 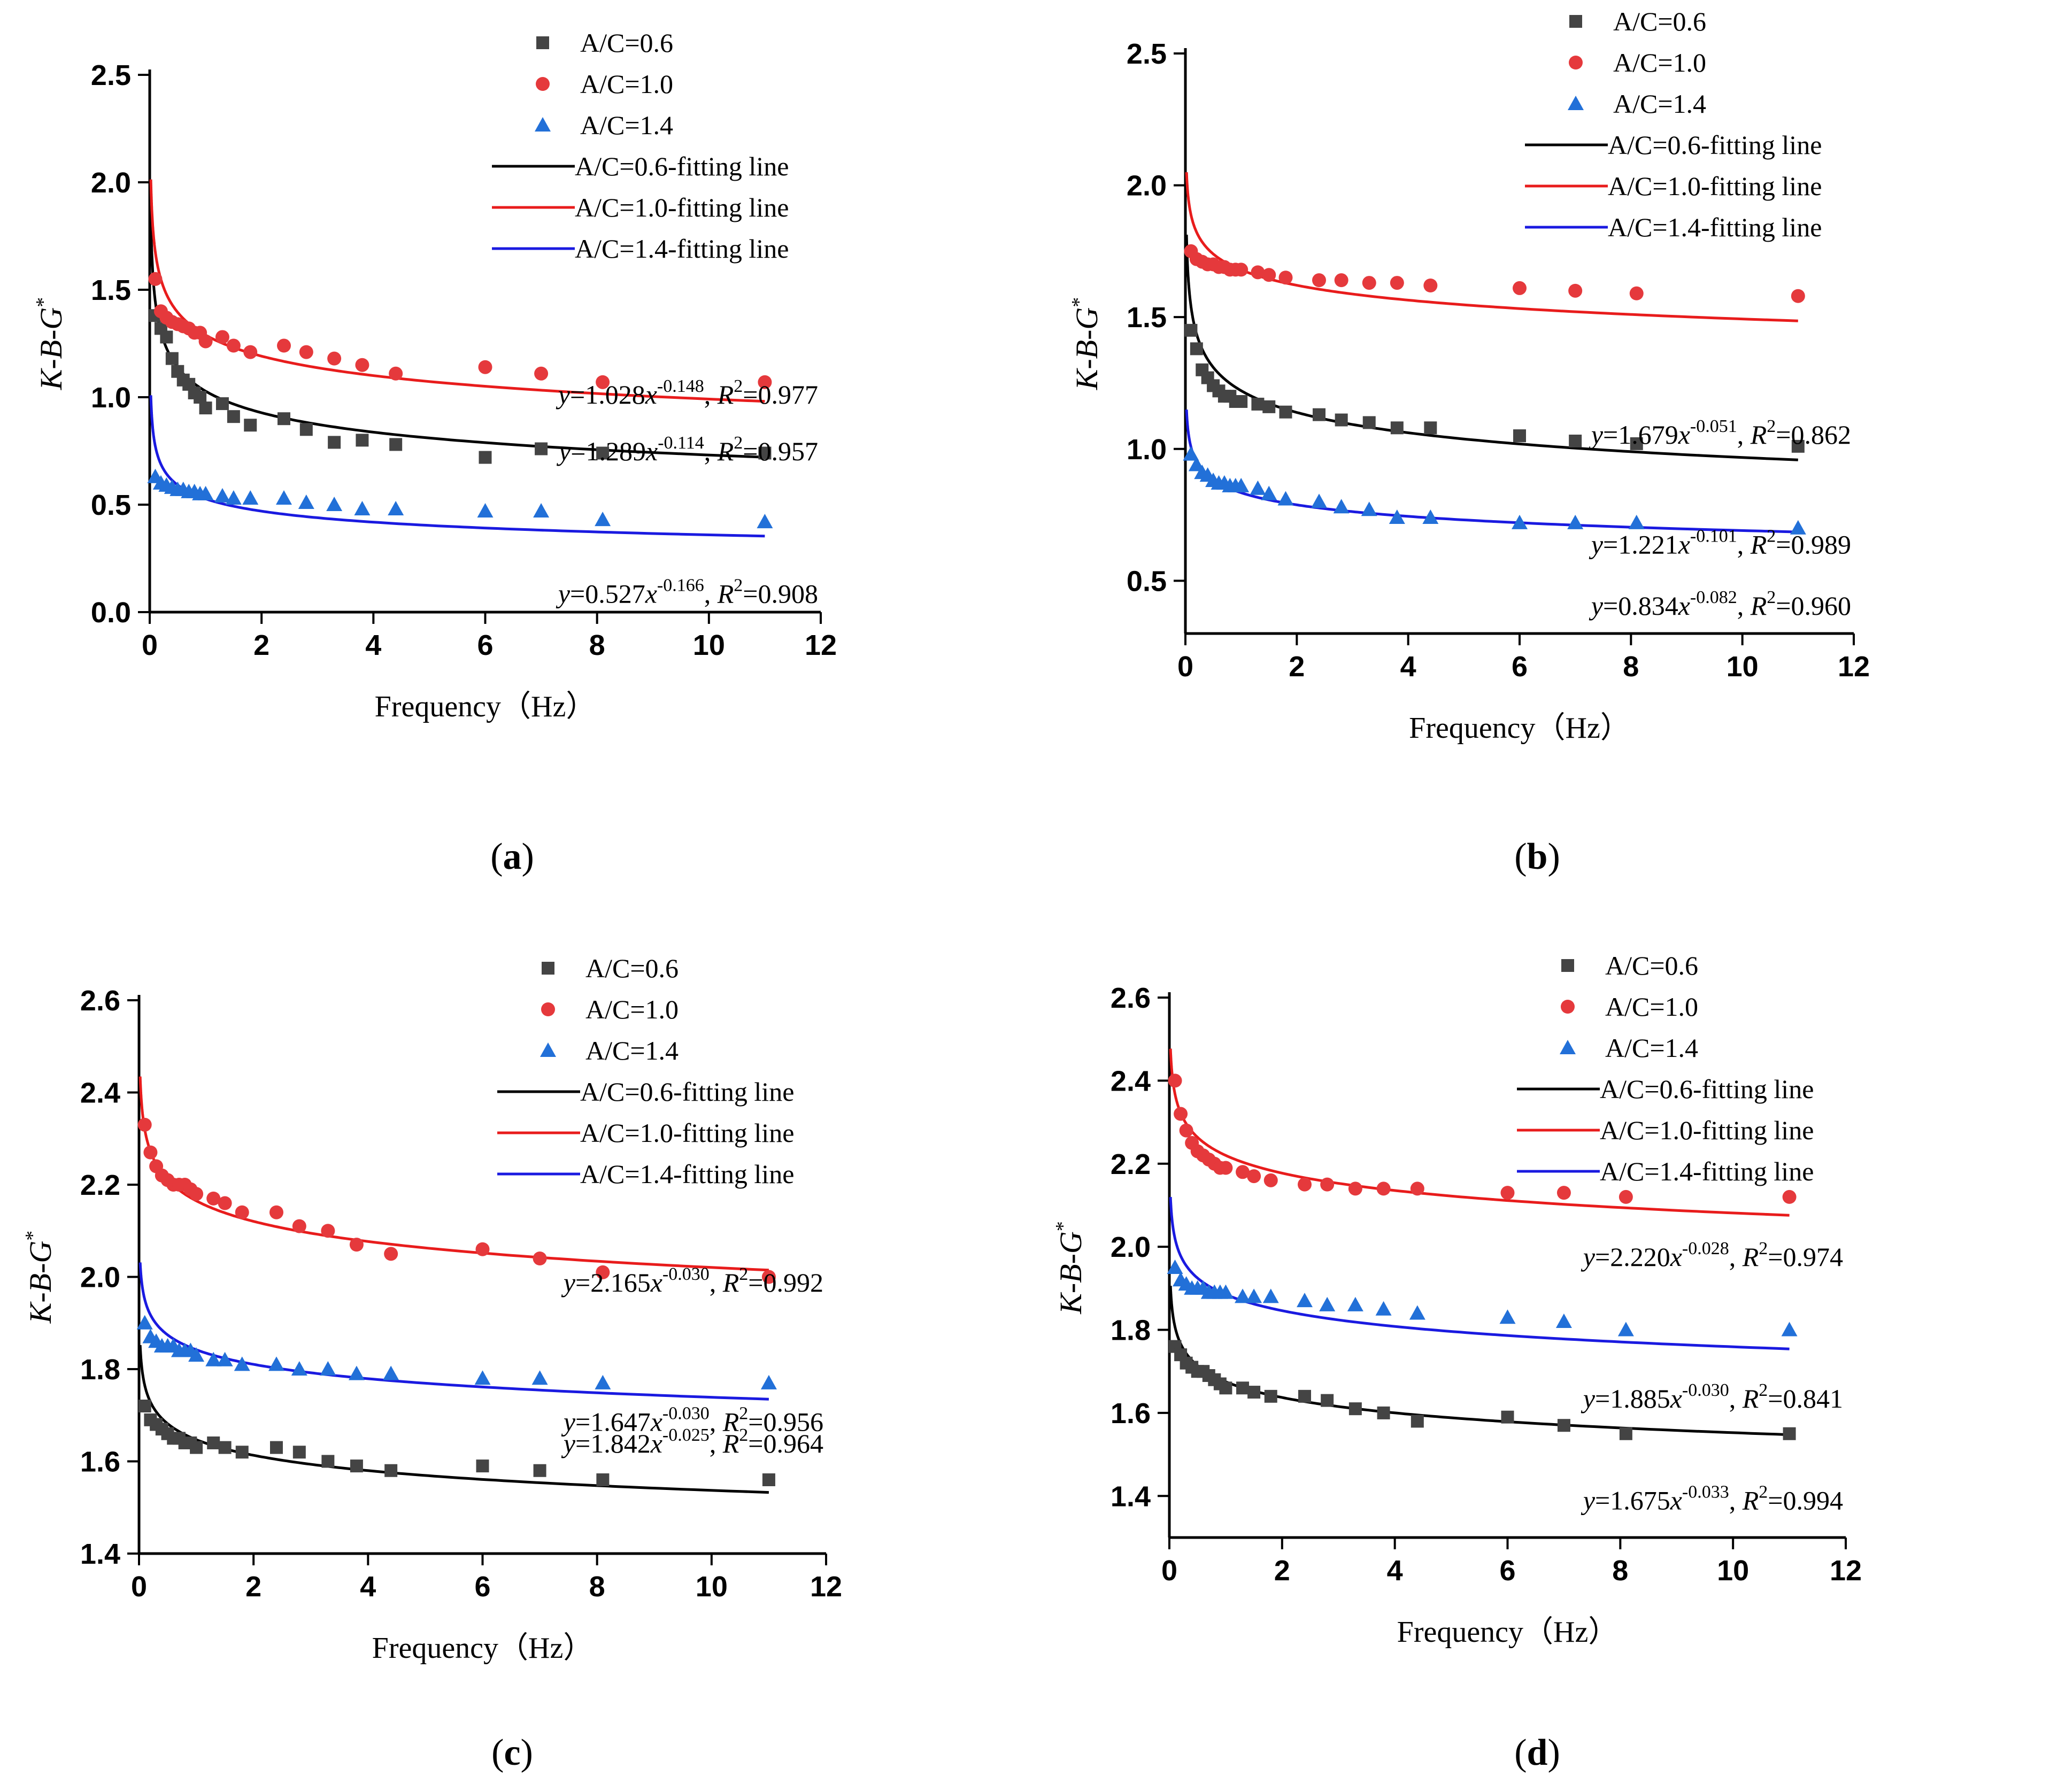 What do you see at coordinates (512, 1752) in the screenshot?
I see `panel-caption: (c)` at bounding box center [512, 1752].